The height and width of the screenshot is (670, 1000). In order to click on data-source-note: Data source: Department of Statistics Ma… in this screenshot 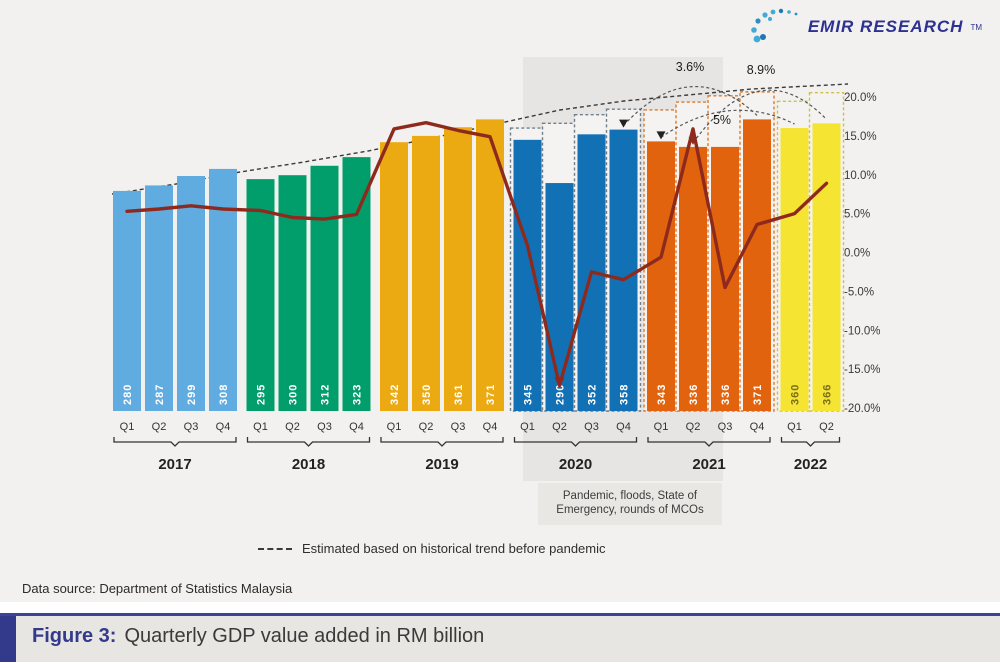, I will do `click(157, 588)`.